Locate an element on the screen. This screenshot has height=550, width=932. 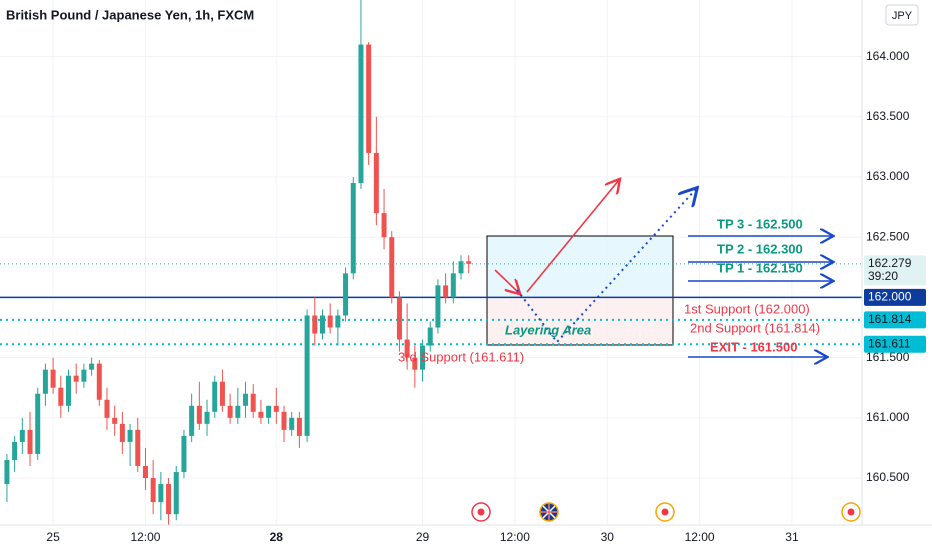
y-tick-label: 164.000 is located at coordinates (888, 56).